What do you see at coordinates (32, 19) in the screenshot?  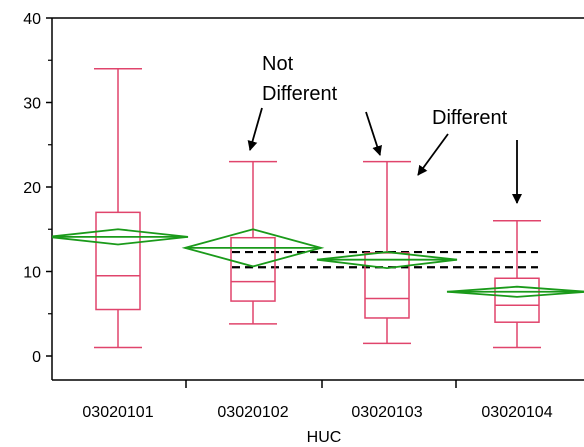 I see `y-tick-label-40: 40` at bounding box center [32, 19].